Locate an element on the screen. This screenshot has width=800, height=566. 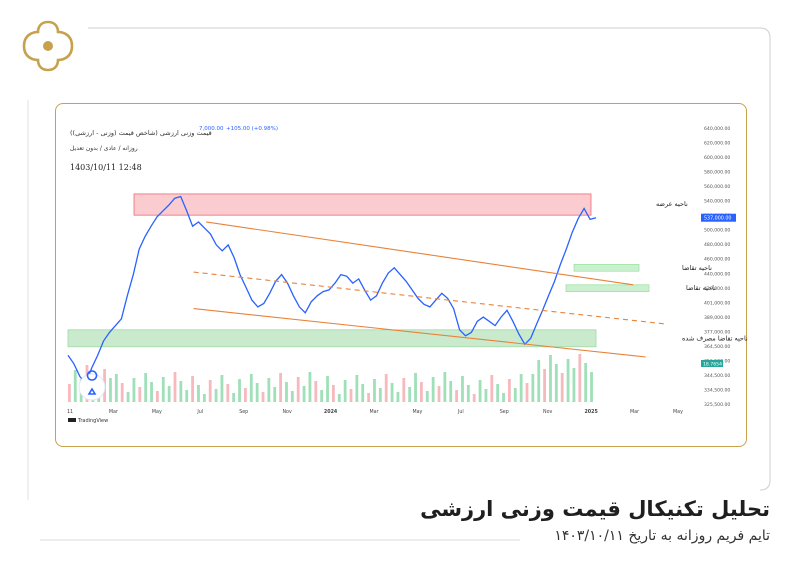
supply-zone is located at coordinates (362, 204).